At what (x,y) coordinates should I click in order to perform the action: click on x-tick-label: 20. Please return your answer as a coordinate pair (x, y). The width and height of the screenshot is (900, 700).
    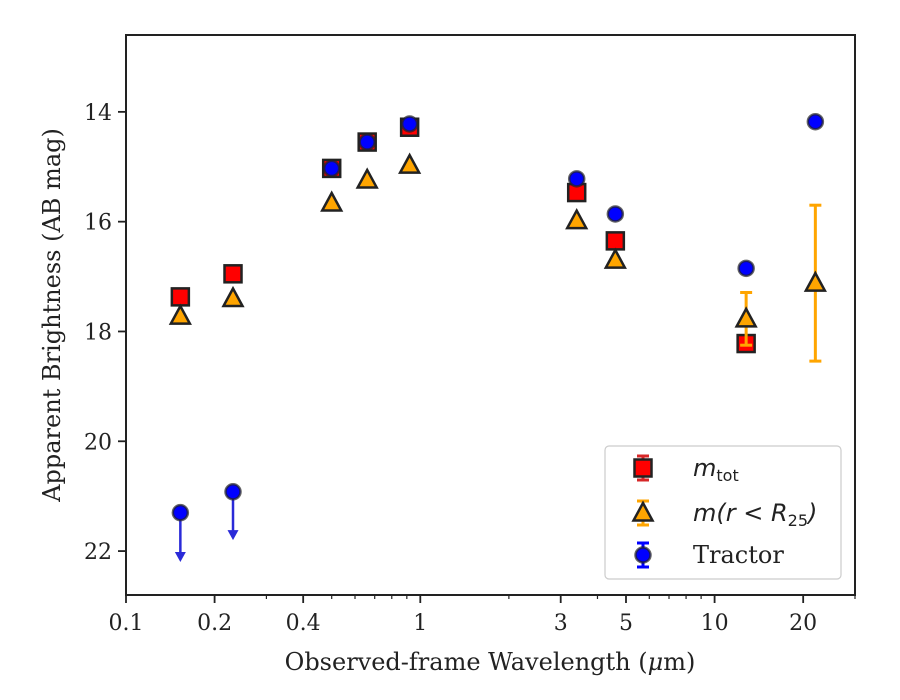
    Looking at the image, I should click on (803, 623).